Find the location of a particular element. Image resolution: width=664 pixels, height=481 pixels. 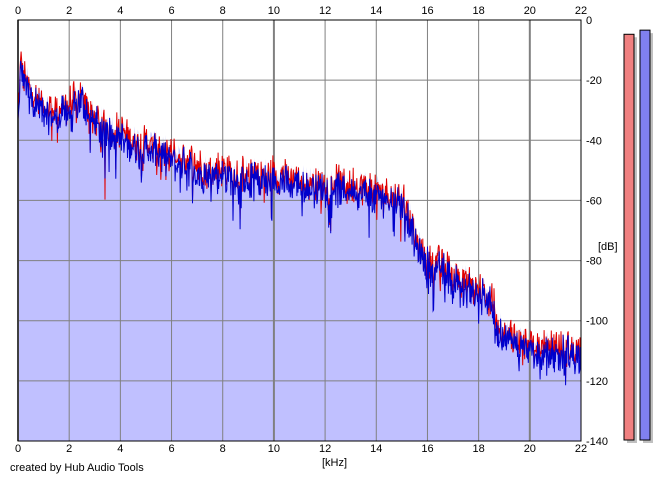

x-tick-label-bottom: 12 is located at coordinates (325, 449).